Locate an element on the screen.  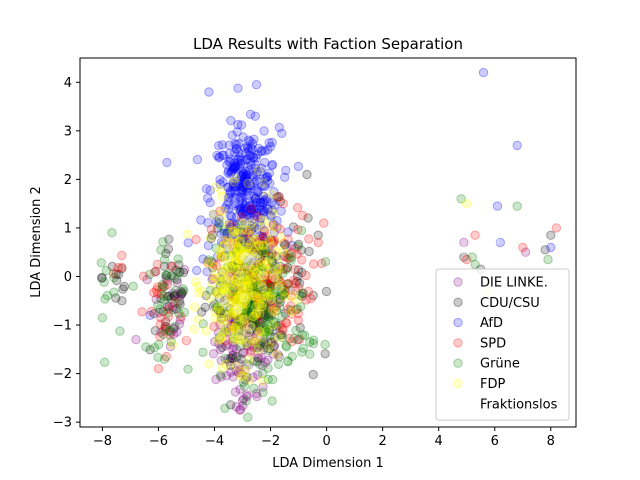
y-tick-label: −3 is located at coordinates (62, 423).